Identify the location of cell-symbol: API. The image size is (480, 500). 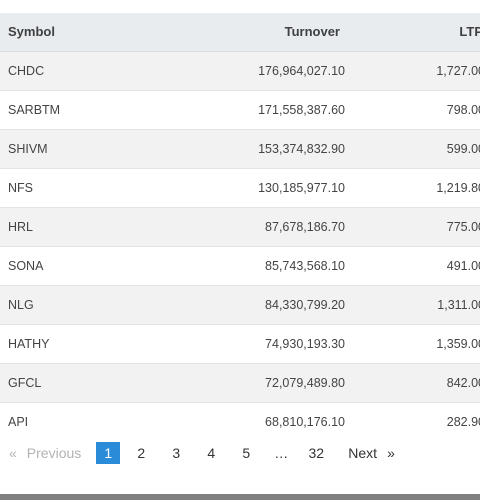
(79, 421).